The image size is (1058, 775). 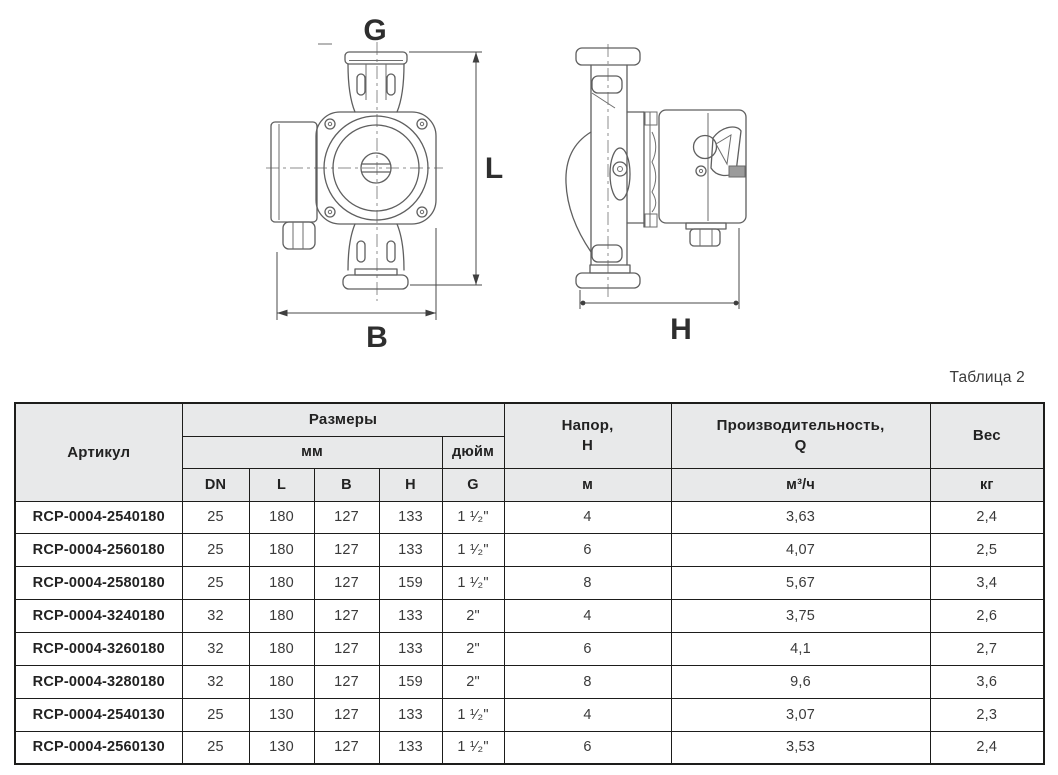 What do you see at coordinates (800, 681) in the screenshot?
I see `cell-q_m3h: 9,6` at bounding box center [800, 681].